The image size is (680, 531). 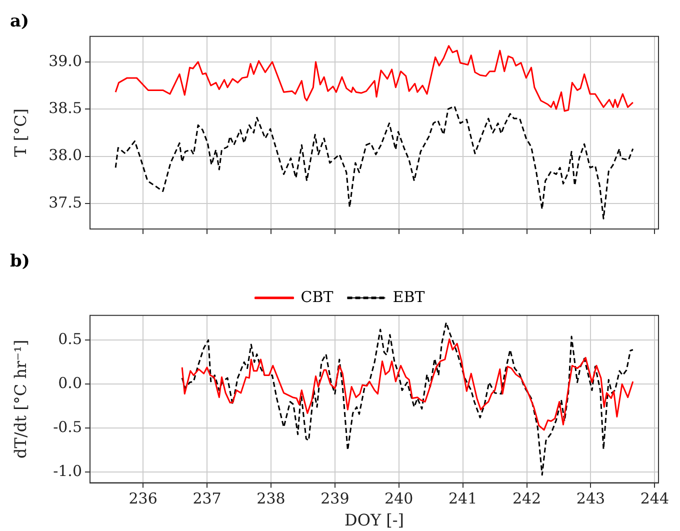 I want to click on x-tick-label: 243, so click(x=591, y=499).